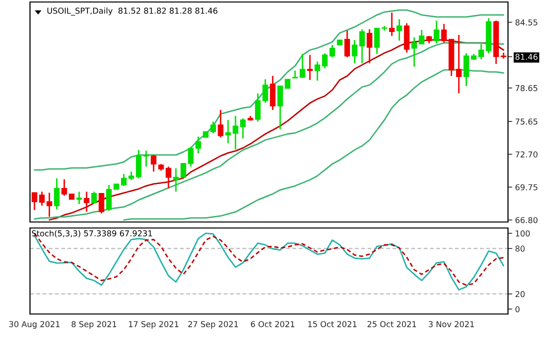 The image size is (547, 338). I want to click on x-tick-label: 6 Oct 2021, so click(272, 324).